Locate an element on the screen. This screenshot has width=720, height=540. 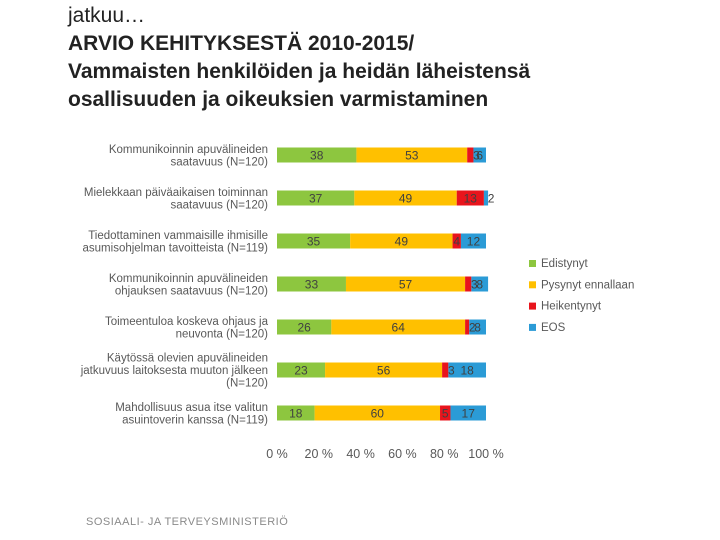
data-label: 6 is located at coordinates (479, 156).